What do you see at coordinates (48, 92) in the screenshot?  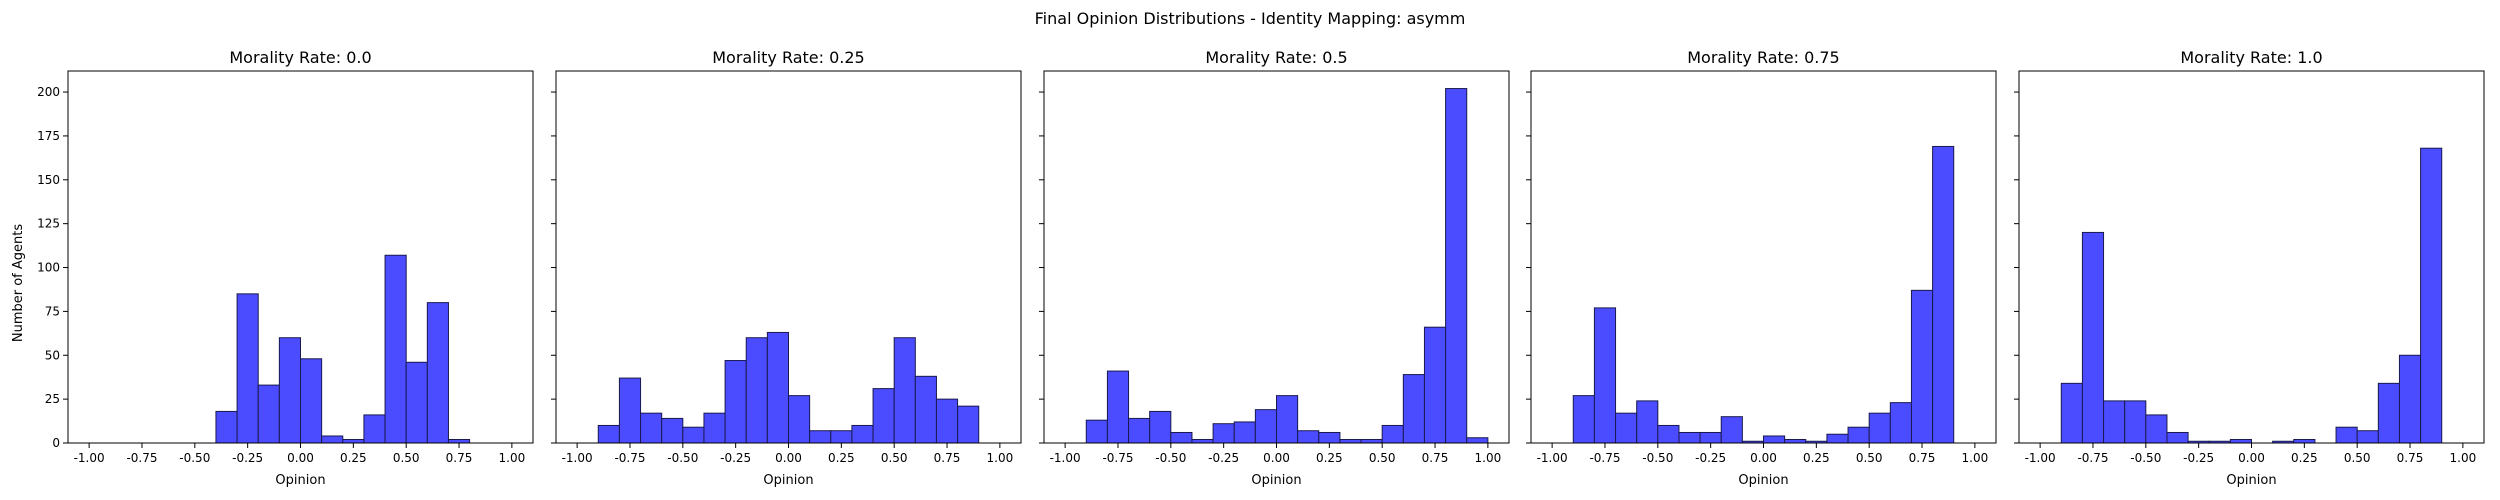 I see `y-tick-label: 200` at bounding box center [48, 92].